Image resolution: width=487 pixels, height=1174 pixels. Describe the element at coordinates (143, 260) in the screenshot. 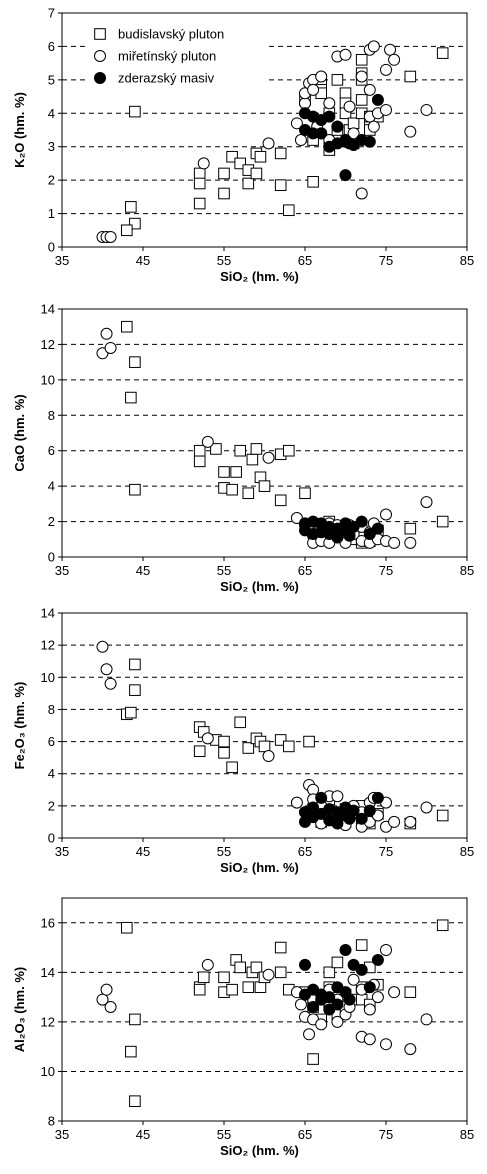

I see `x-tick-label: 45` at that location.